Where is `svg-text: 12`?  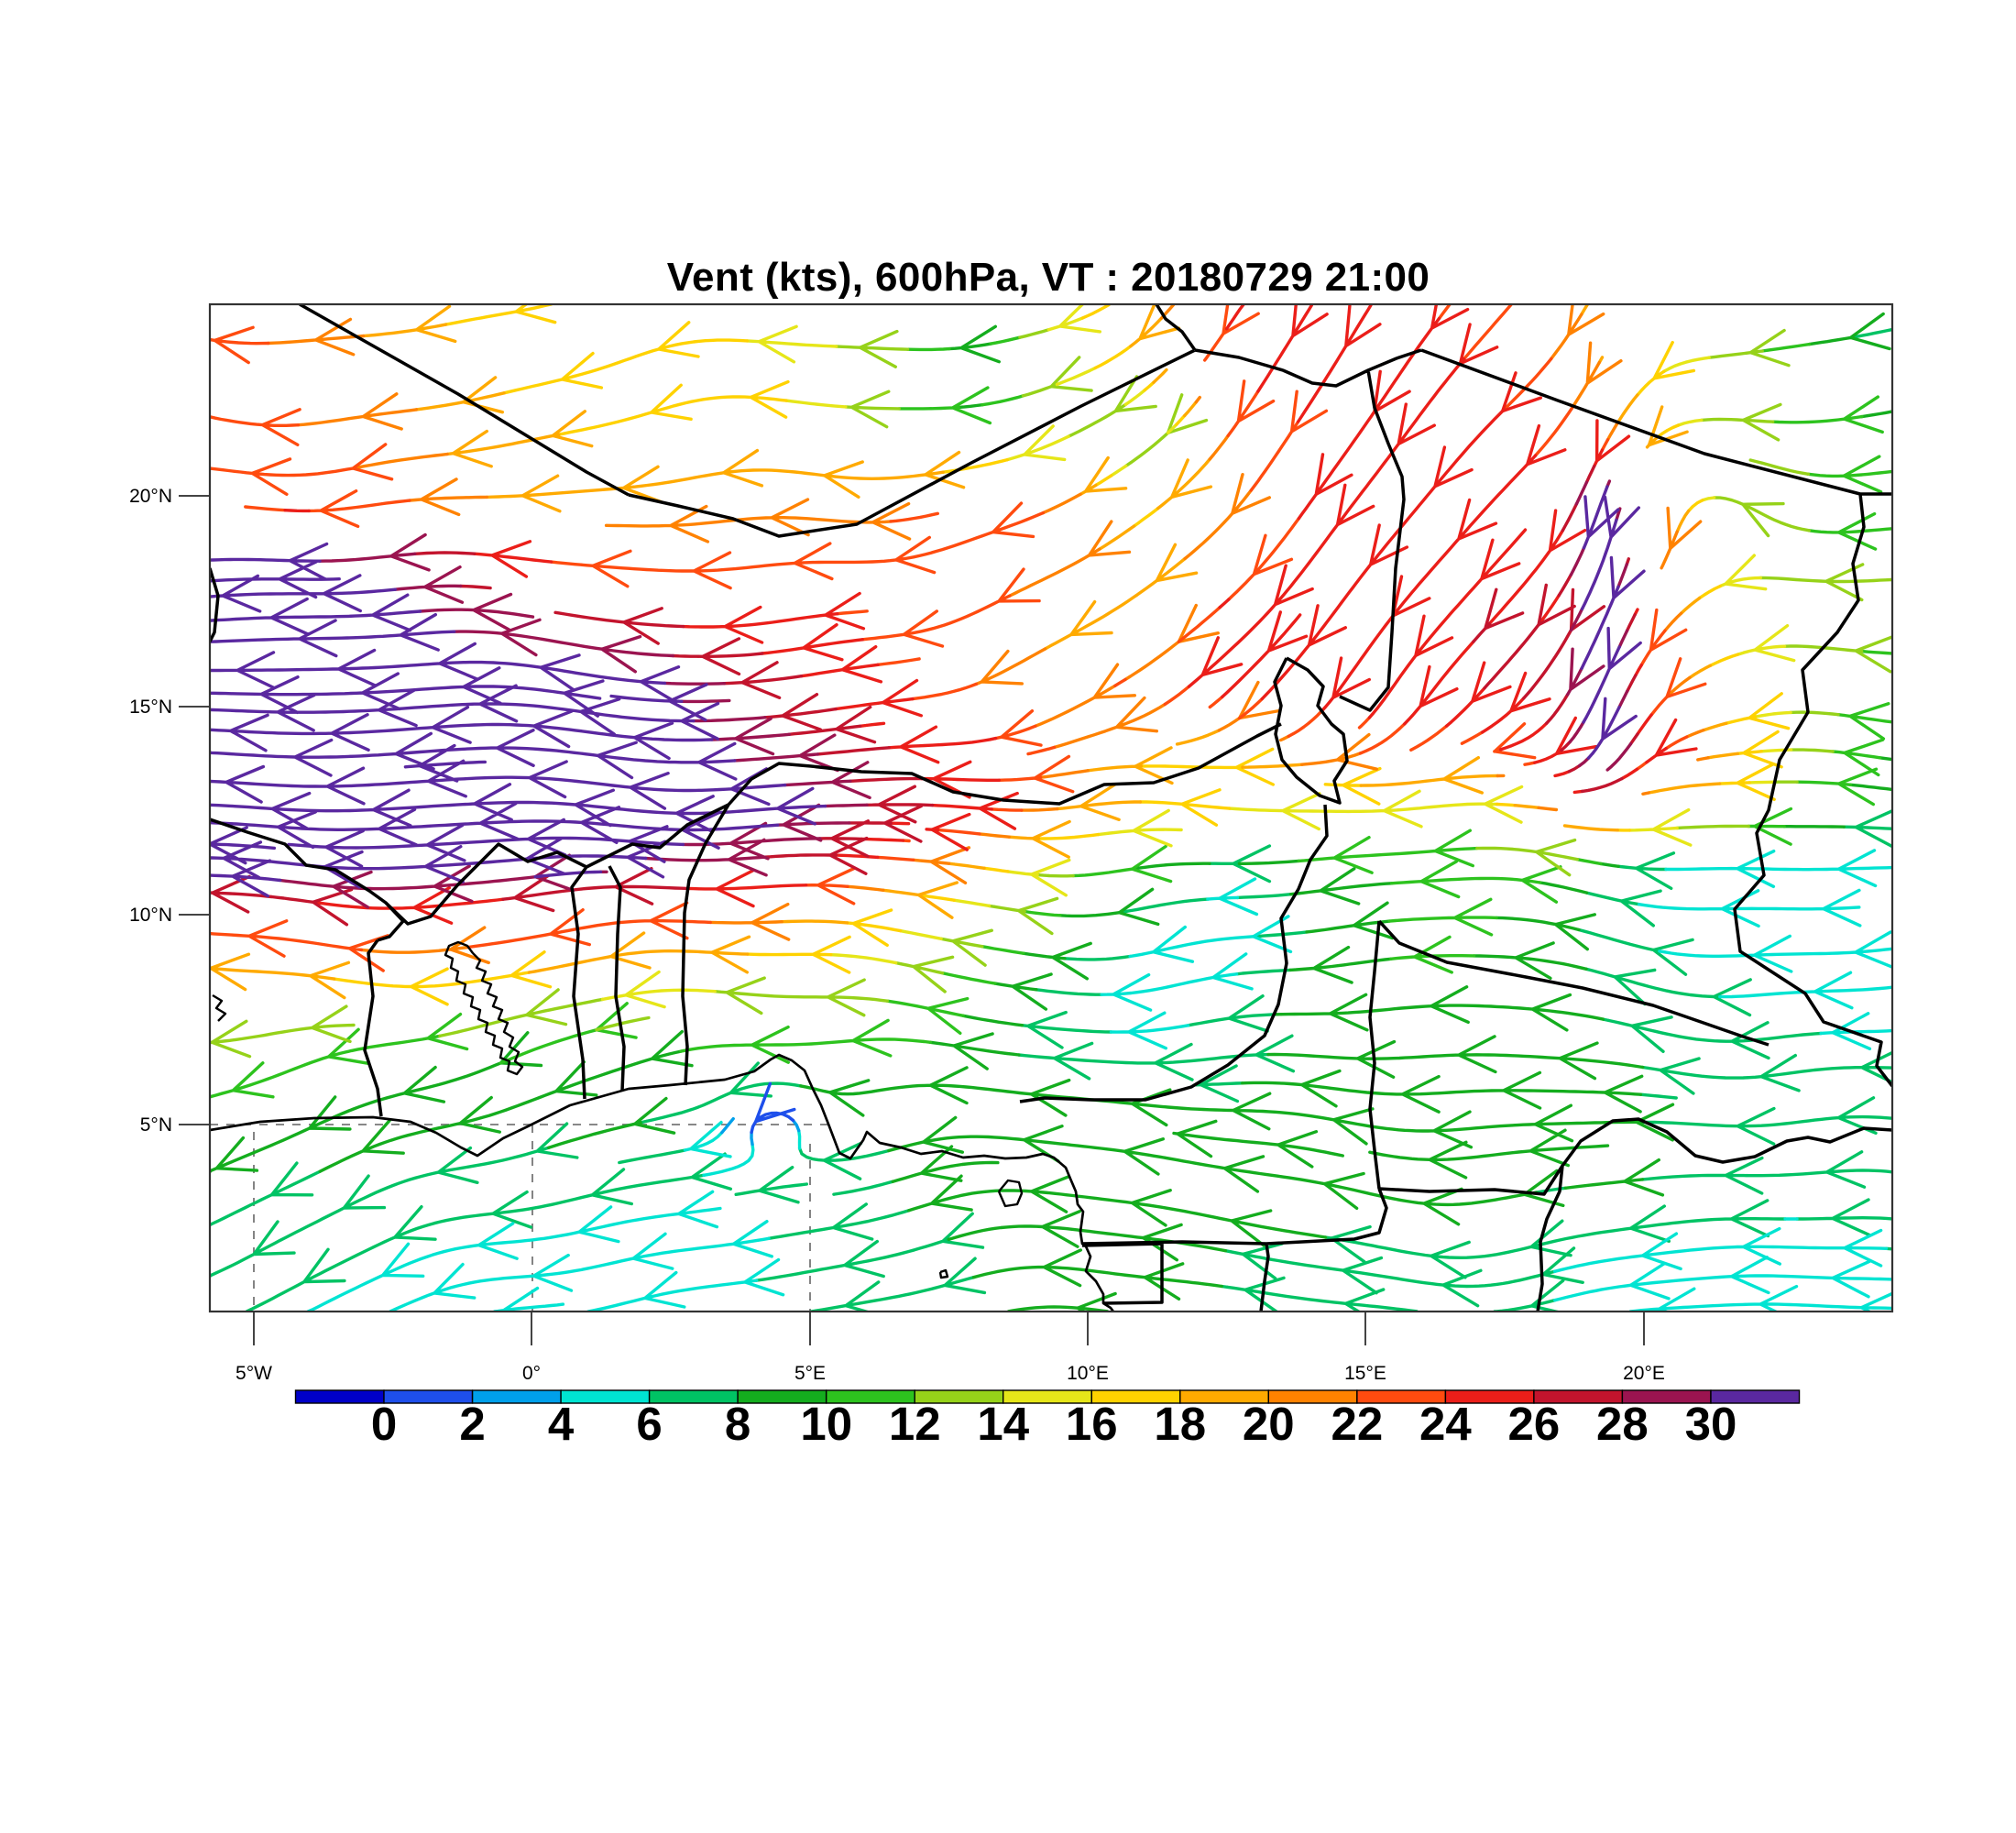 svg-text: 12 is located at coordinates (915, 1424).